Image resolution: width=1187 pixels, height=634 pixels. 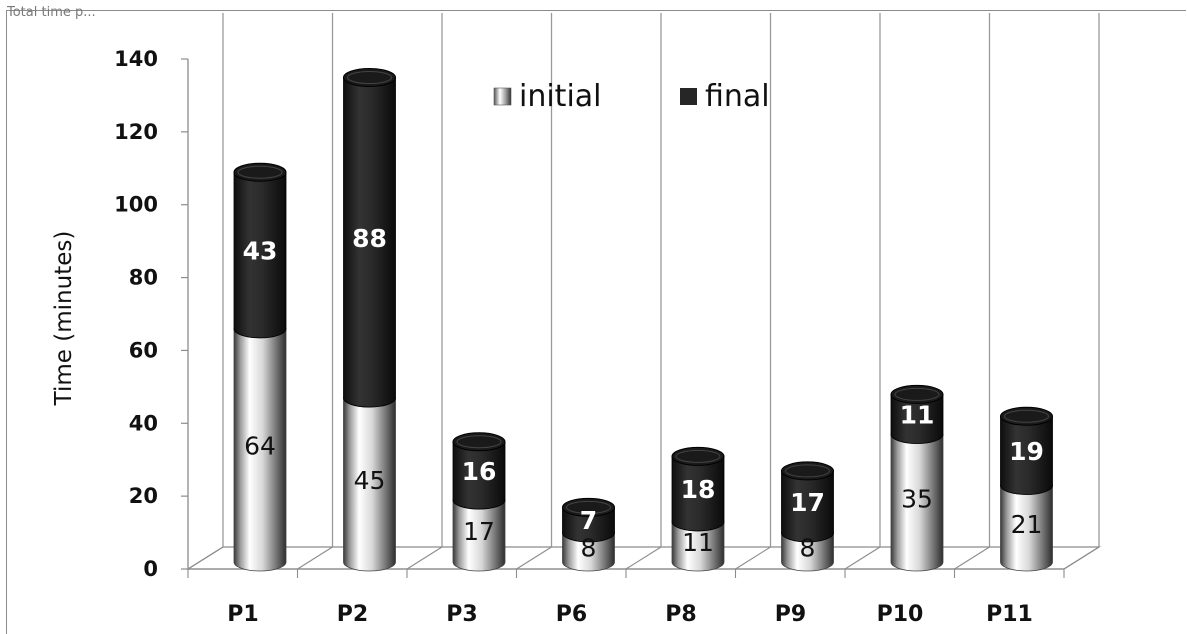 I want to click on legend-swatch-initial, so click(x=502, y=96).